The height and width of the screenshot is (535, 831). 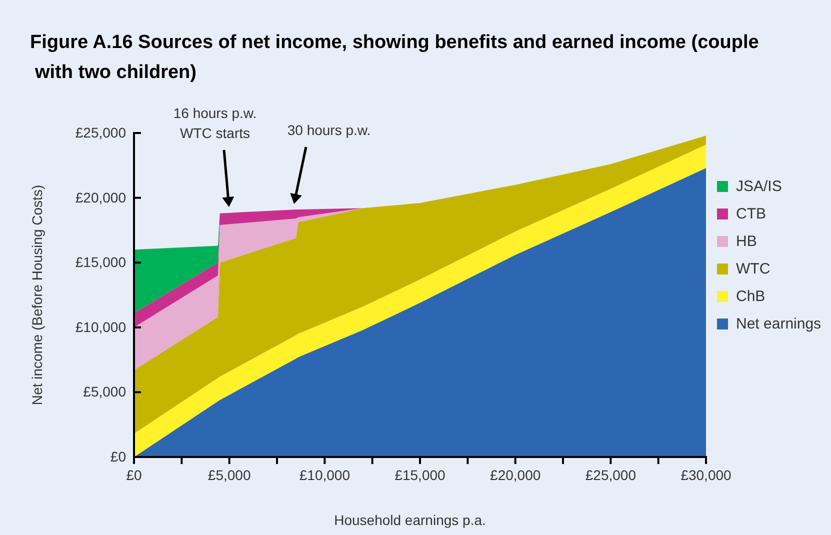 What do you see at coordinates (759, 186) in the screenshot?
I see `legend-label: JSA/IS` at bounding box center [759, 186].